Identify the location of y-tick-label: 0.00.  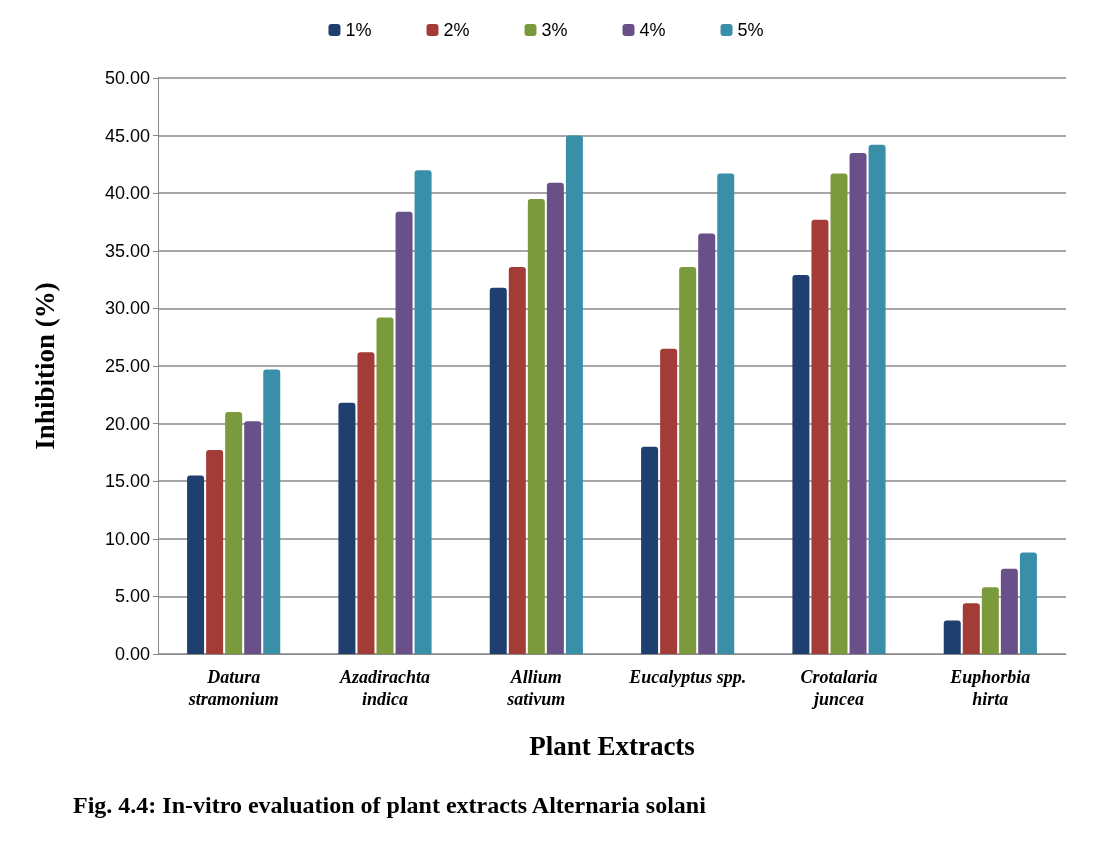
(132, 654).